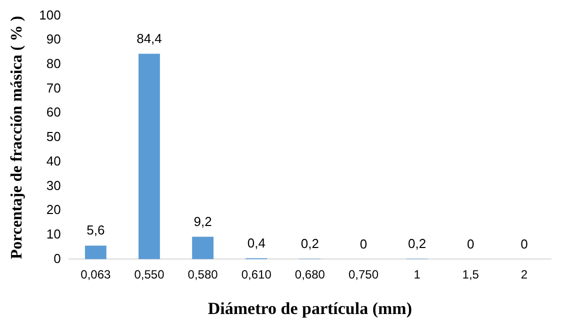  I want to click on y-tick-label: 100, so click(50, 14).